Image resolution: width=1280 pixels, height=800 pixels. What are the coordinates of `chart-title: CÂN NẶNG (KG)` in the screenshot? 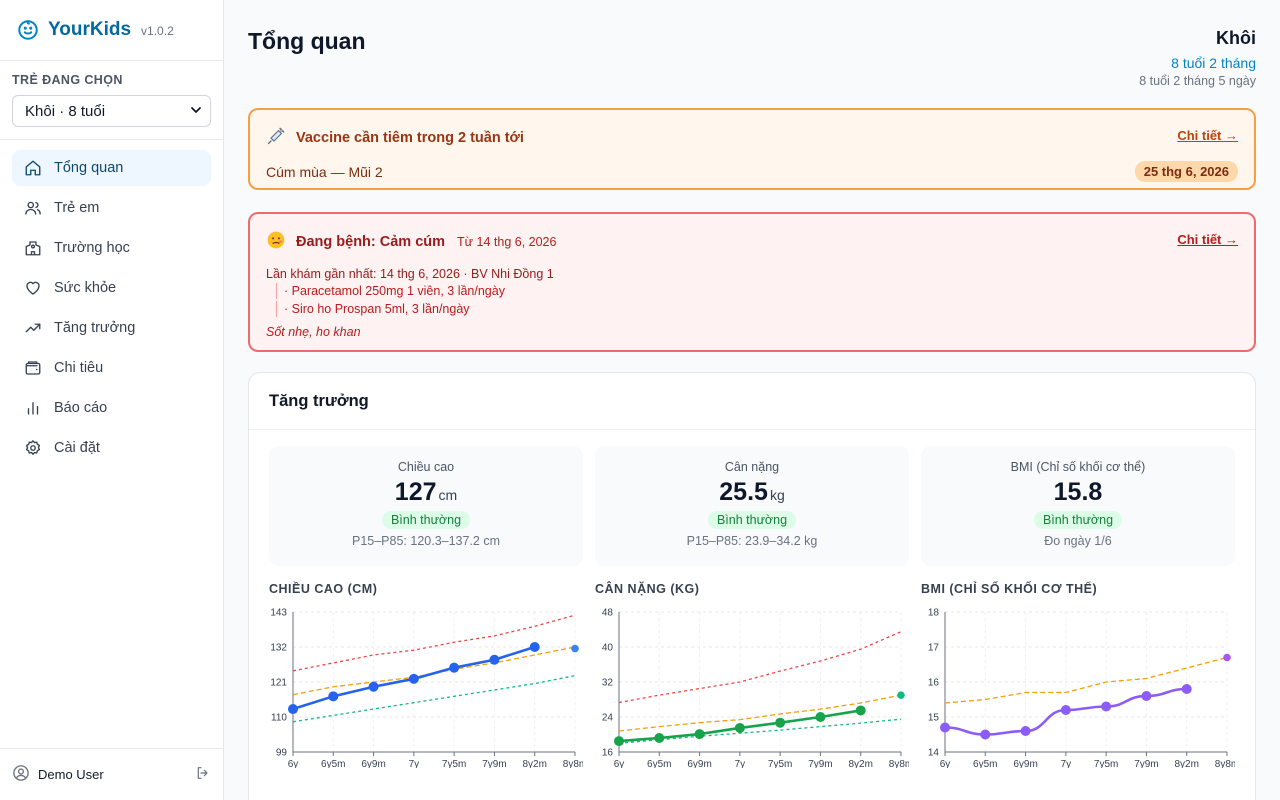 It's located at (647, 589).